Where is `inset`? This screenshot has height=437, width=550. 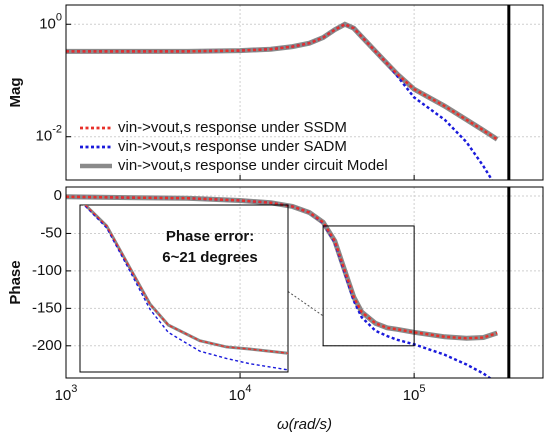 inset is located at coordinates (184, 288).